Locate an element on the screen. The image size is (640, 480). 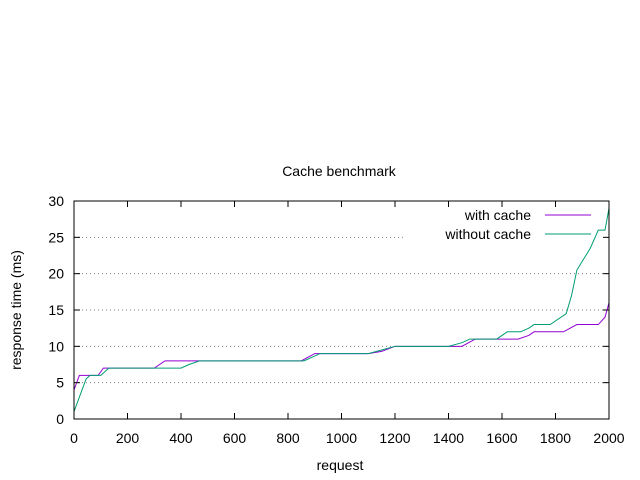
legend-label: with cache is located at coordinates (497, 215).